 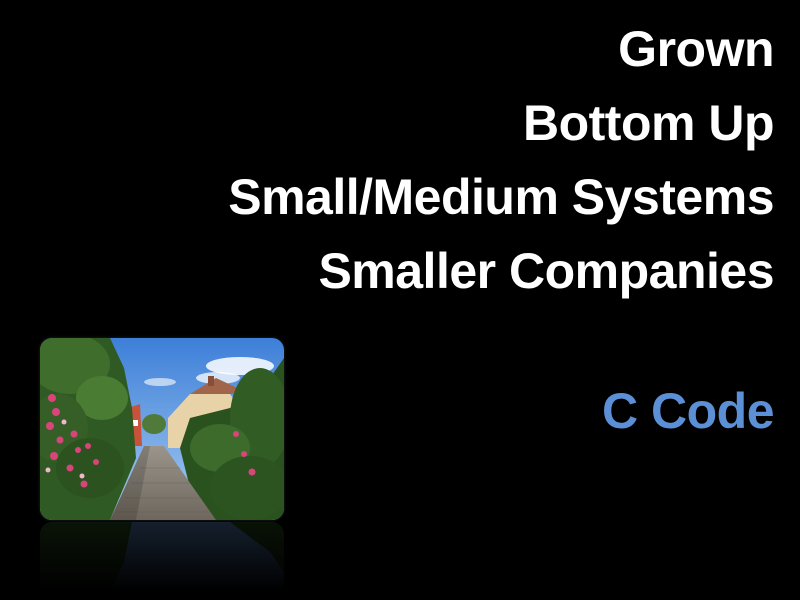 What do you see at coordinates (162, 429) in the screenshot?
I see `village-lane-photo` at bounding box center [162, 429].